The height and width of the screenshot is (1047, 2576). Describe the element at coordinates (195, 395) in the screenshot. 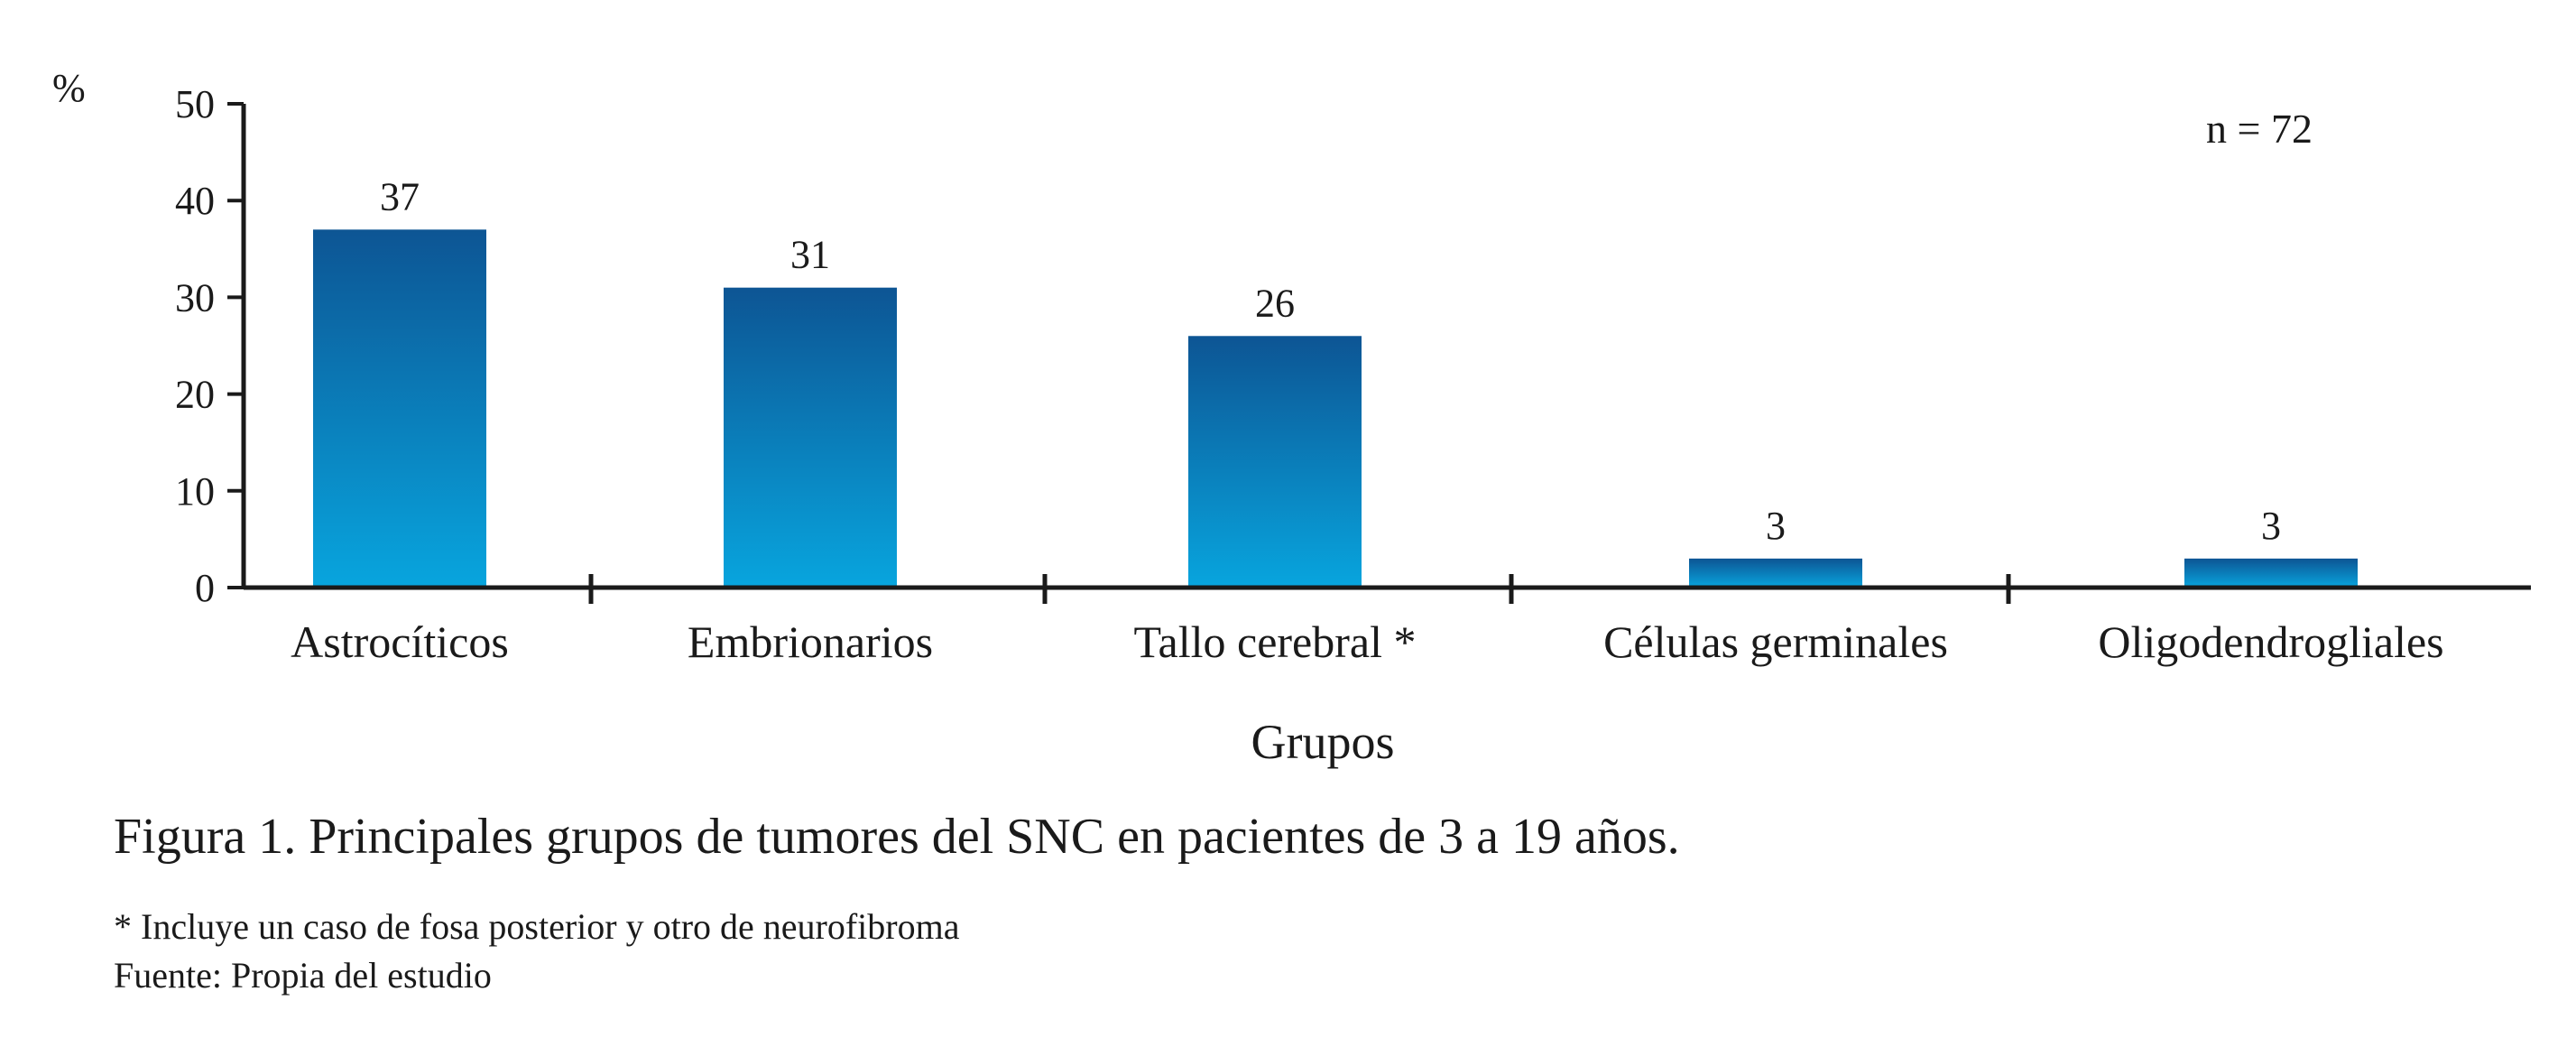

I see `y-tick-label: 20` at that location.